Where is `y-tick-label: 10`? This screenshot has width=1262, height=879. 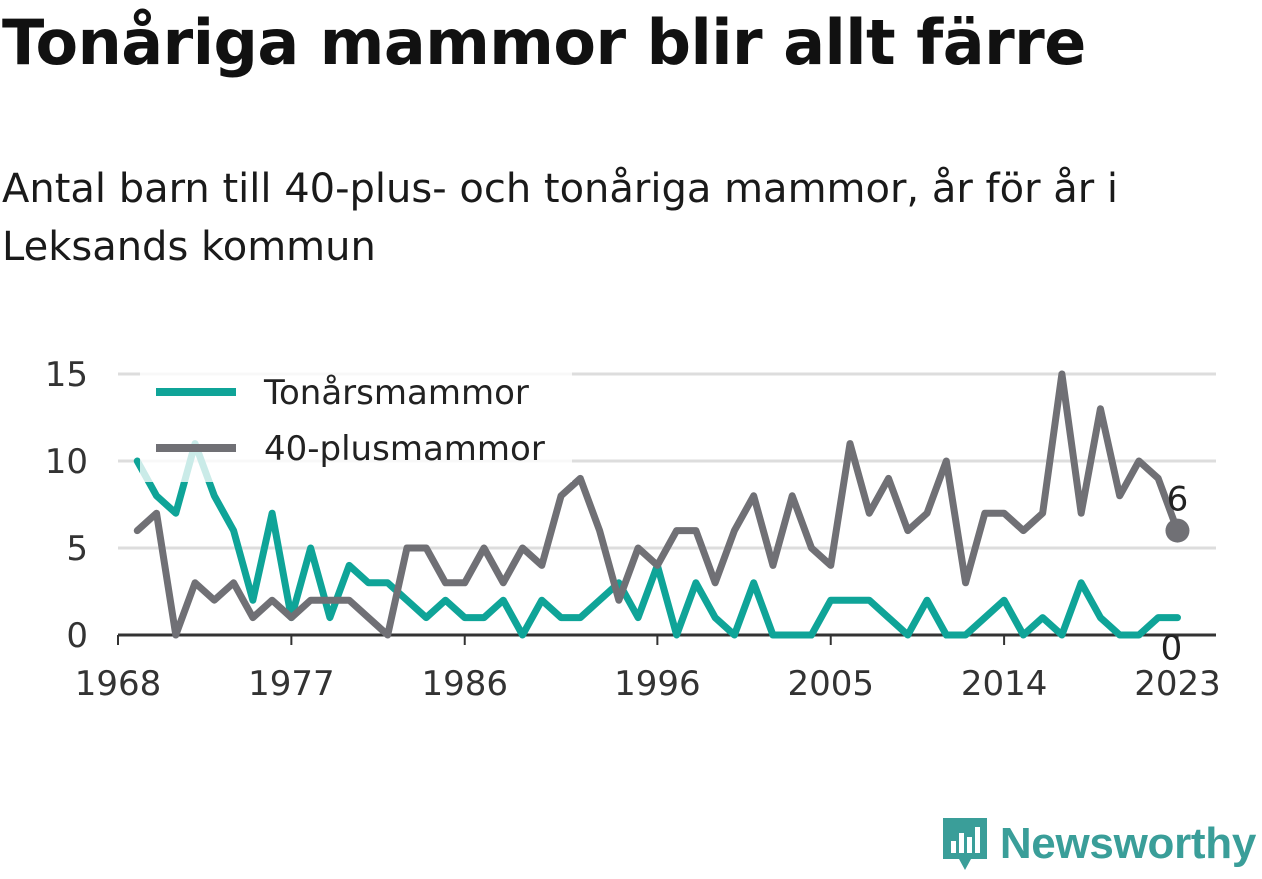 y-tick-label: 10 is located at coordinates (66, 462).